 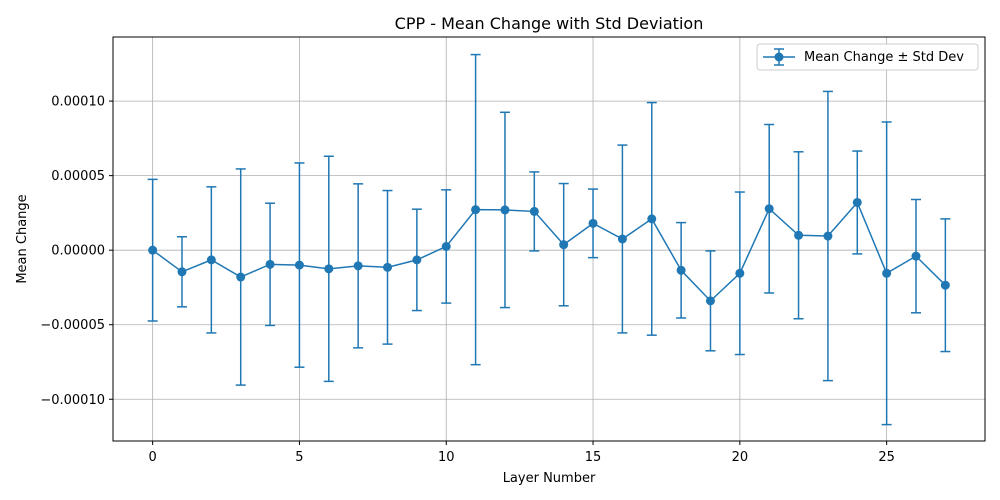 I want to click on chart-title: CPP - Mean Change with Std Deviation, so click(x=549, y=23).